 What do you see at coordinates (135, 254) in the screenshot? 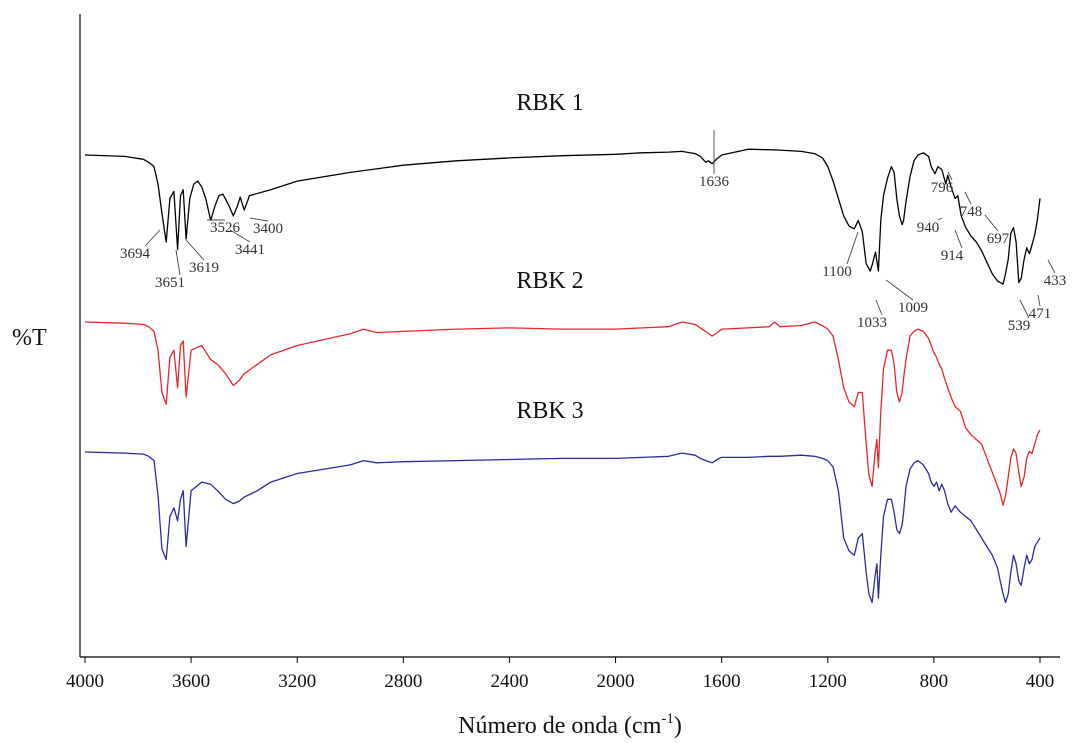
I see `peak-label: 3694` at bounding box center [135, 254].